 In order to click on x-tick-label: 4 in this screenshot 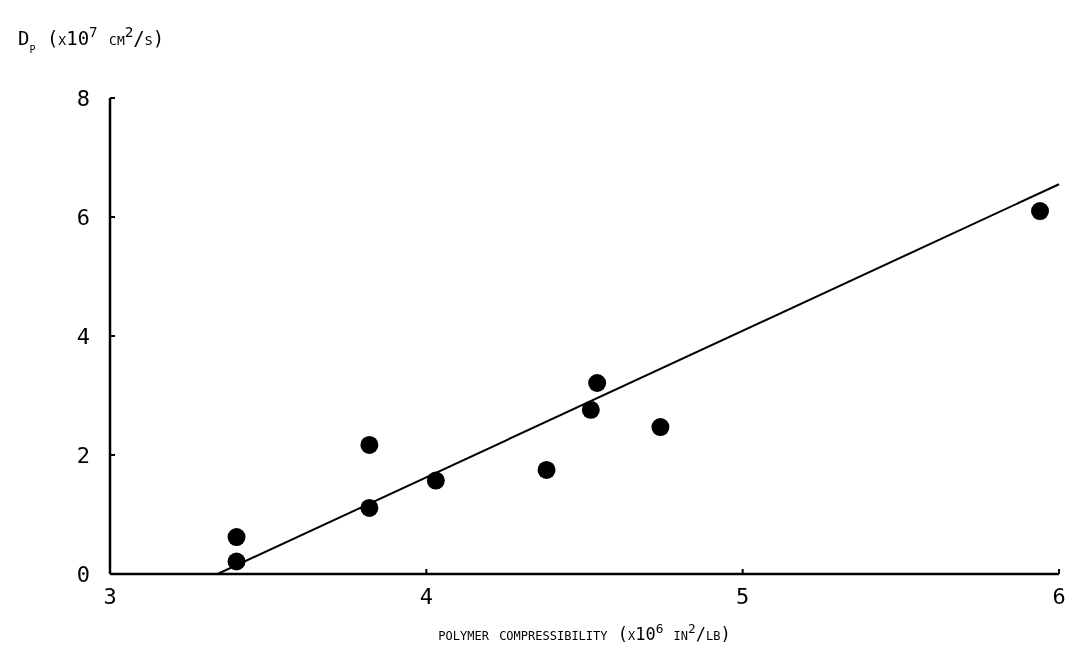, I will do `click(426, 596)`.